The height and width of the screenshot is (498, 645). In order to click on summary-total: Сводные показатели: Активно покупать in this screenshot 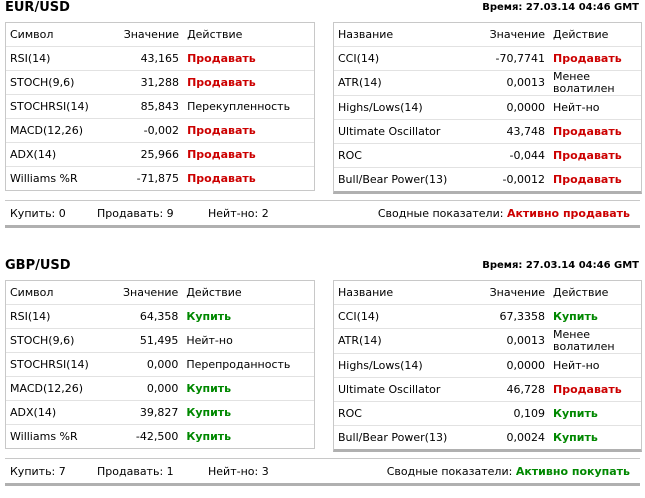, I will do `click(508, 471)`.